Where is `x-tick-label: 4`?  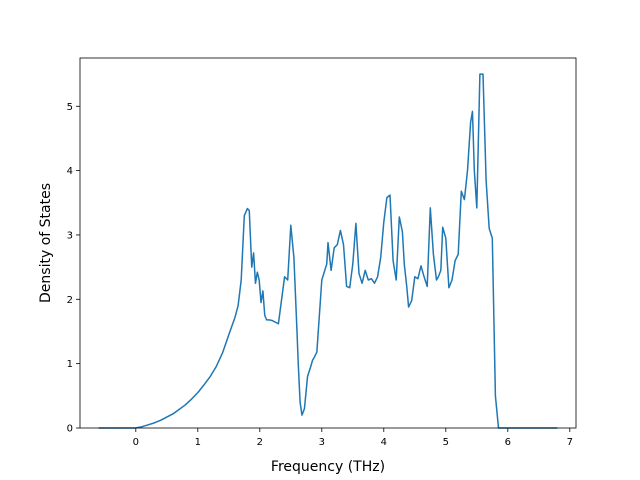
x-tick-label: 4 is located at coordinates (384, 442).